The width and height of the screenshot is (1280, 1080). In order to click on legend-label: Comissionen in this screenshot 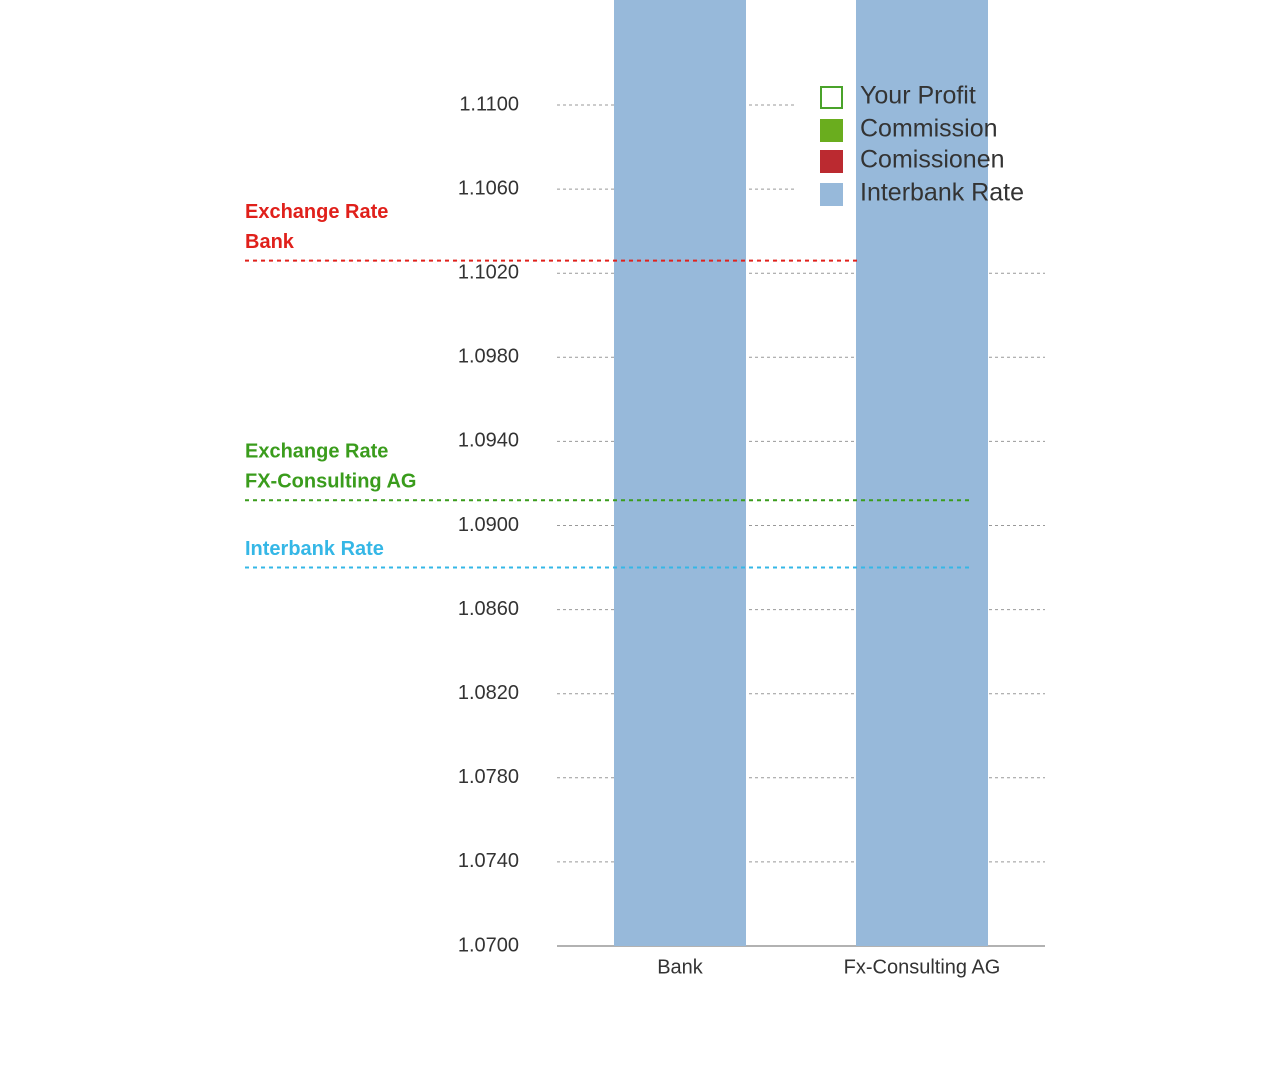, I will do `click(932, 160)`.